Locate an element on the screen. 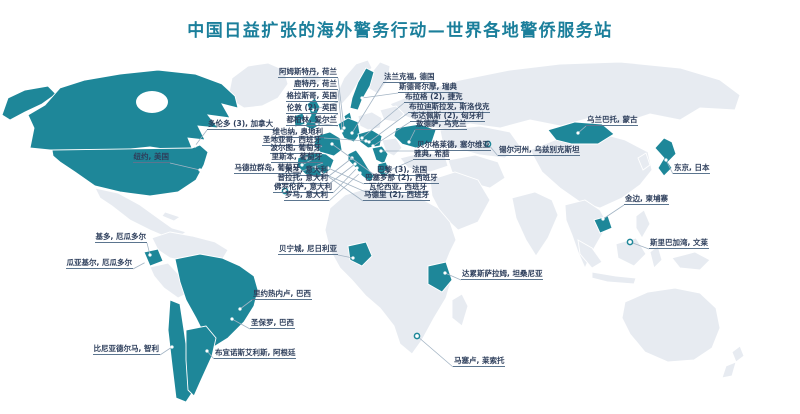  landmass-philippines is located at coordinates (643, 224).